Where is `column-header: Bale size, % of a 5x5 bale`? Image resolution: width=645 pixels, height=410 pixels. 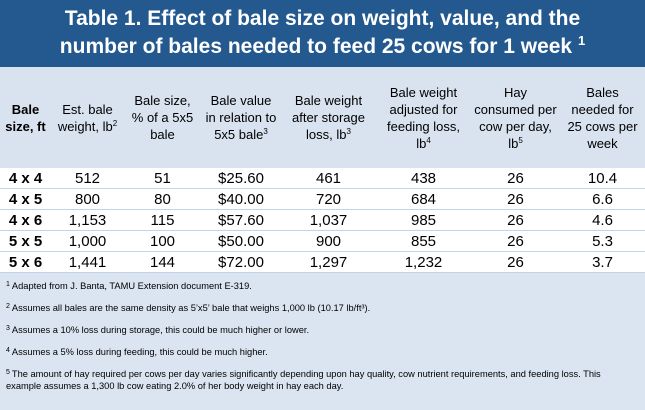
column-header: Bale size, % of a 5x5 bale is located at coordinates (162, 117).